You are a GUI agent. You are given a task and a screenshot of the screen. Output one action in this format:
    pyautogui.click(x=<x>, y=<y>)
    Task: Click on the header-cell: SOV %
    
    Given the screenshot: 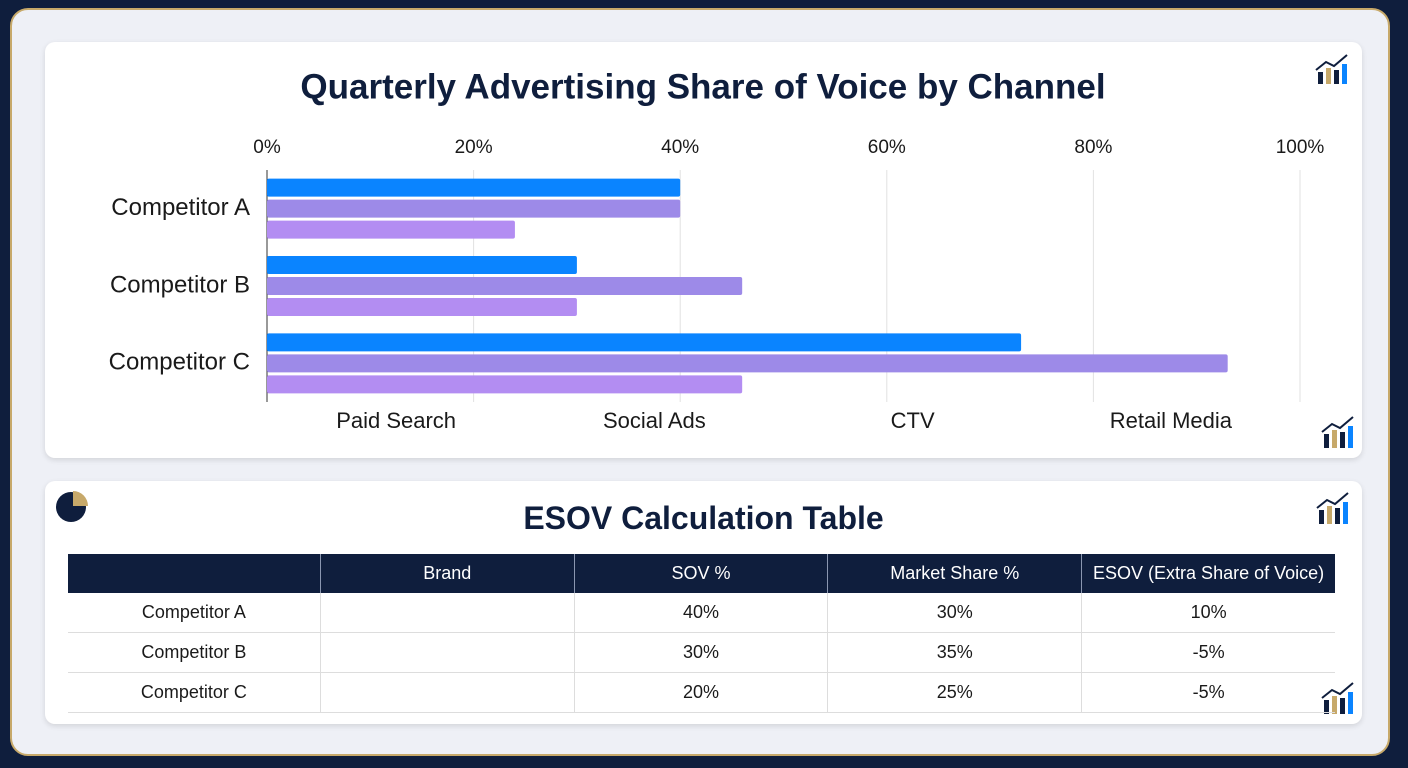 What is the action you would take?
    pyautogui.click(x=700, y=573)
    